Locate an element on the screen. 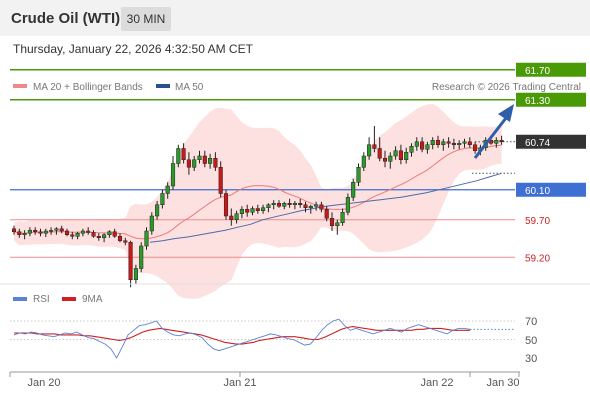 Image resolution: width=590 pixels, height=400 pixels. copyright-text: Research © 2026 Trading Central is located at coordinates (506, 87).